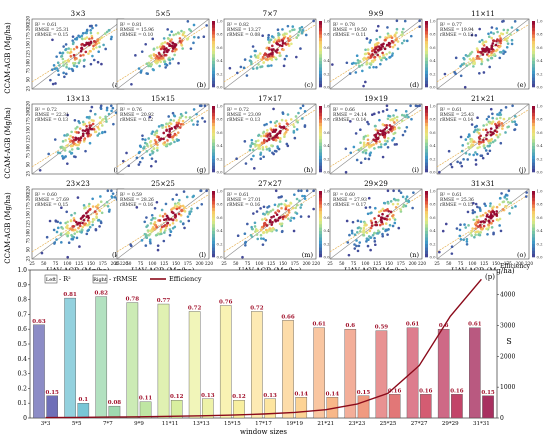  I want to click on panel-rmse: RMSE = 20.92, so click(137, 115).